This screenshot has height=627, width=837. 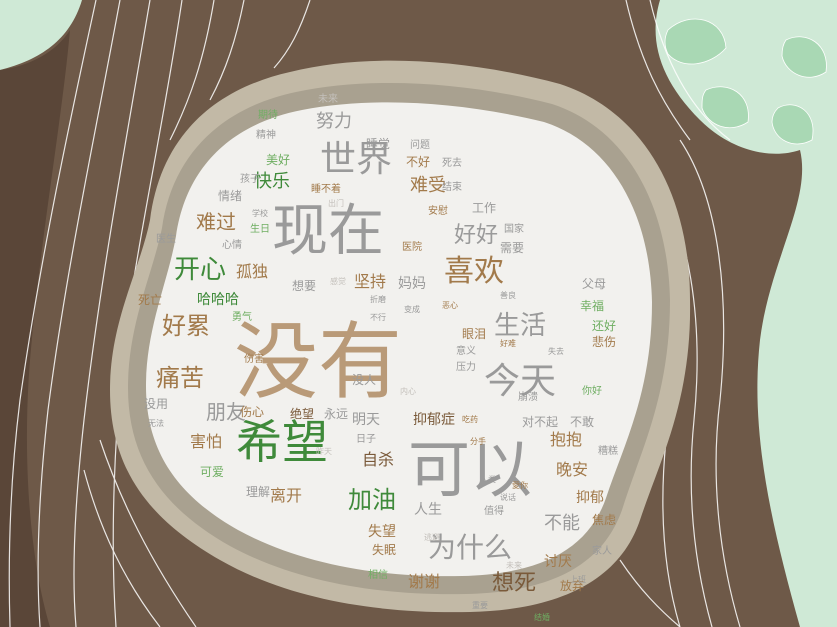 I want to click on word-cloud-word: 谢谢, so click(x=424, y=581).